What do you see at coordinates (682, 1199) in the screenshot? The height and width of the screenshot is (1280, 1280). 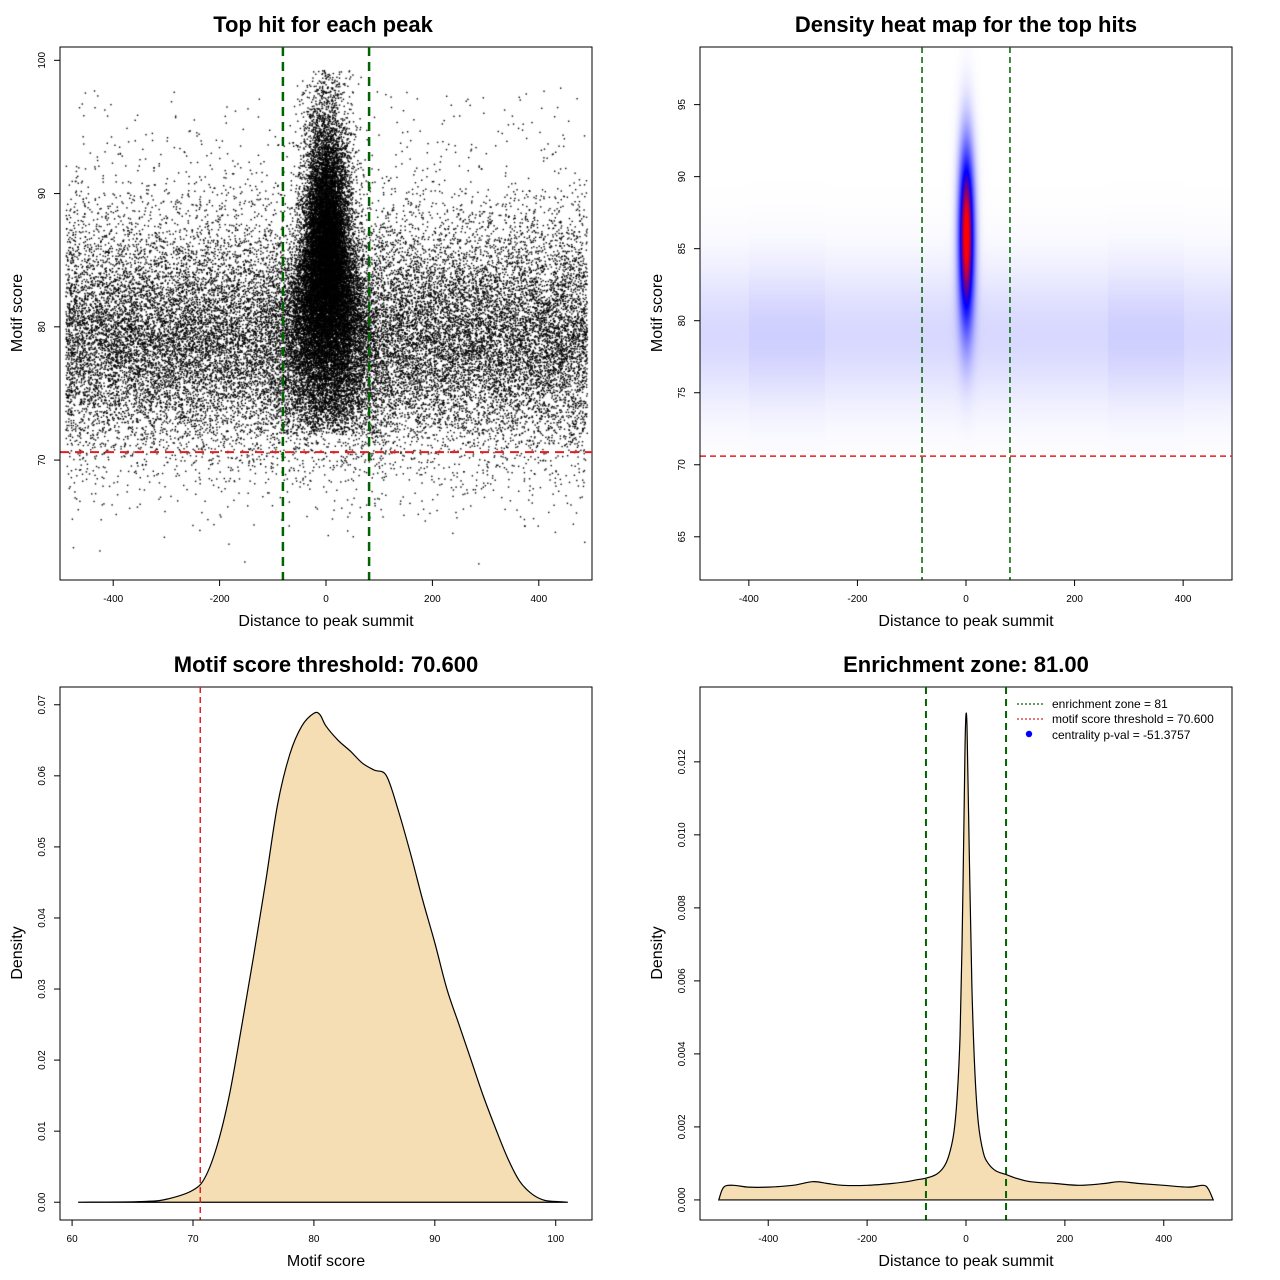 I see `y-tick-label: 0.000` at bounding box center [682, 1199].